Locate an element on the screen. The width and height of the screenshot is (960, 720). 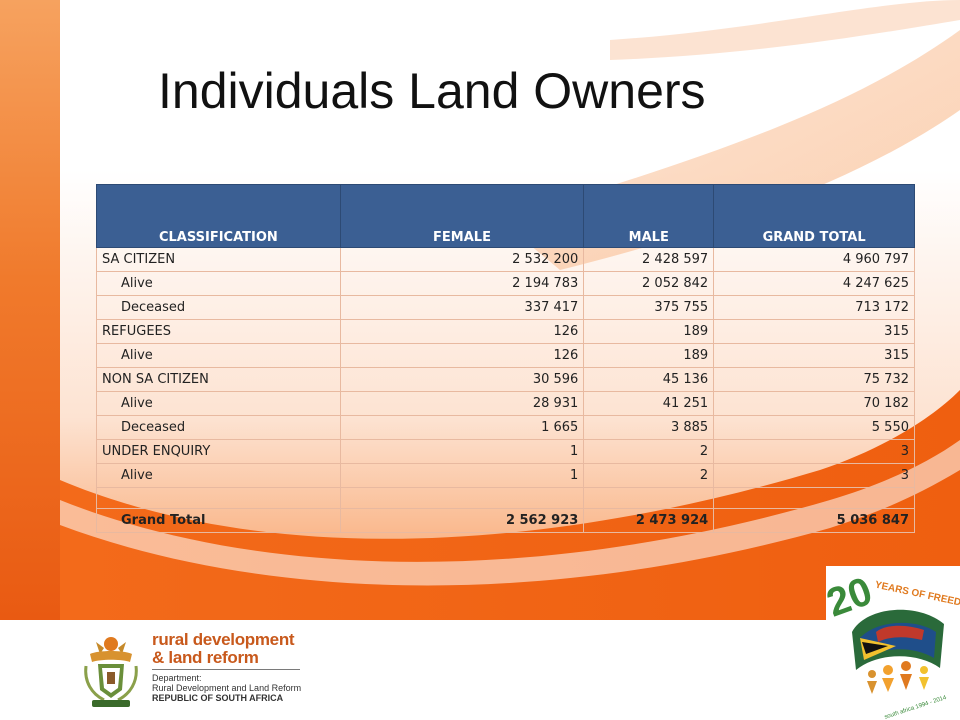
male-cell: 2 052 842 is located at coordinates (649, 283).